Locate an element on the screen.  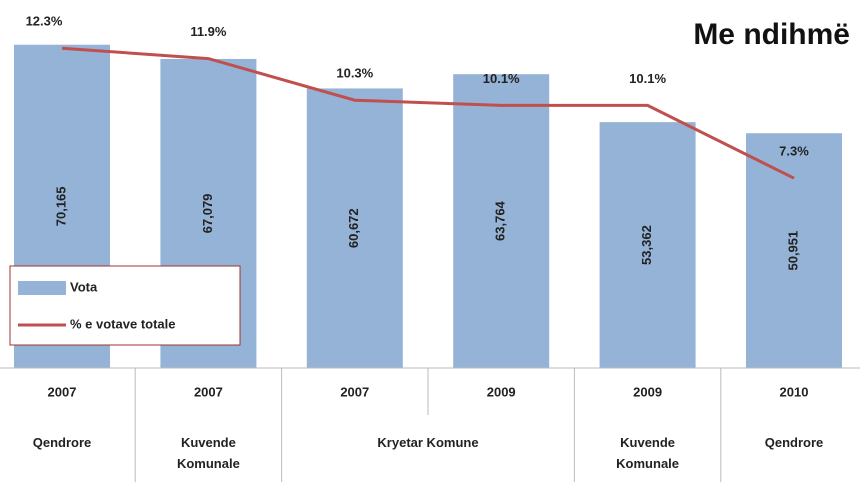
line-value-label: 12.3% is located at coordinates (44, 21).